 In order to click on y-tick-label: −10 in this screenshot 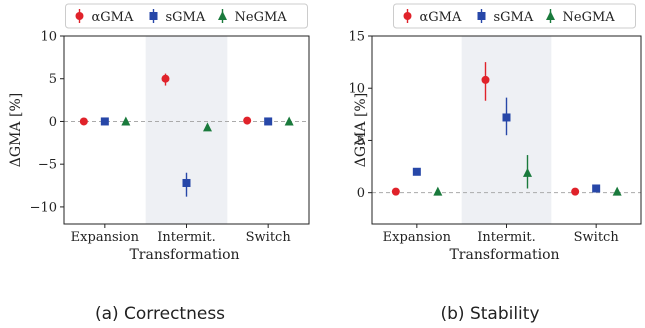, I will do `click(43, 207)`.